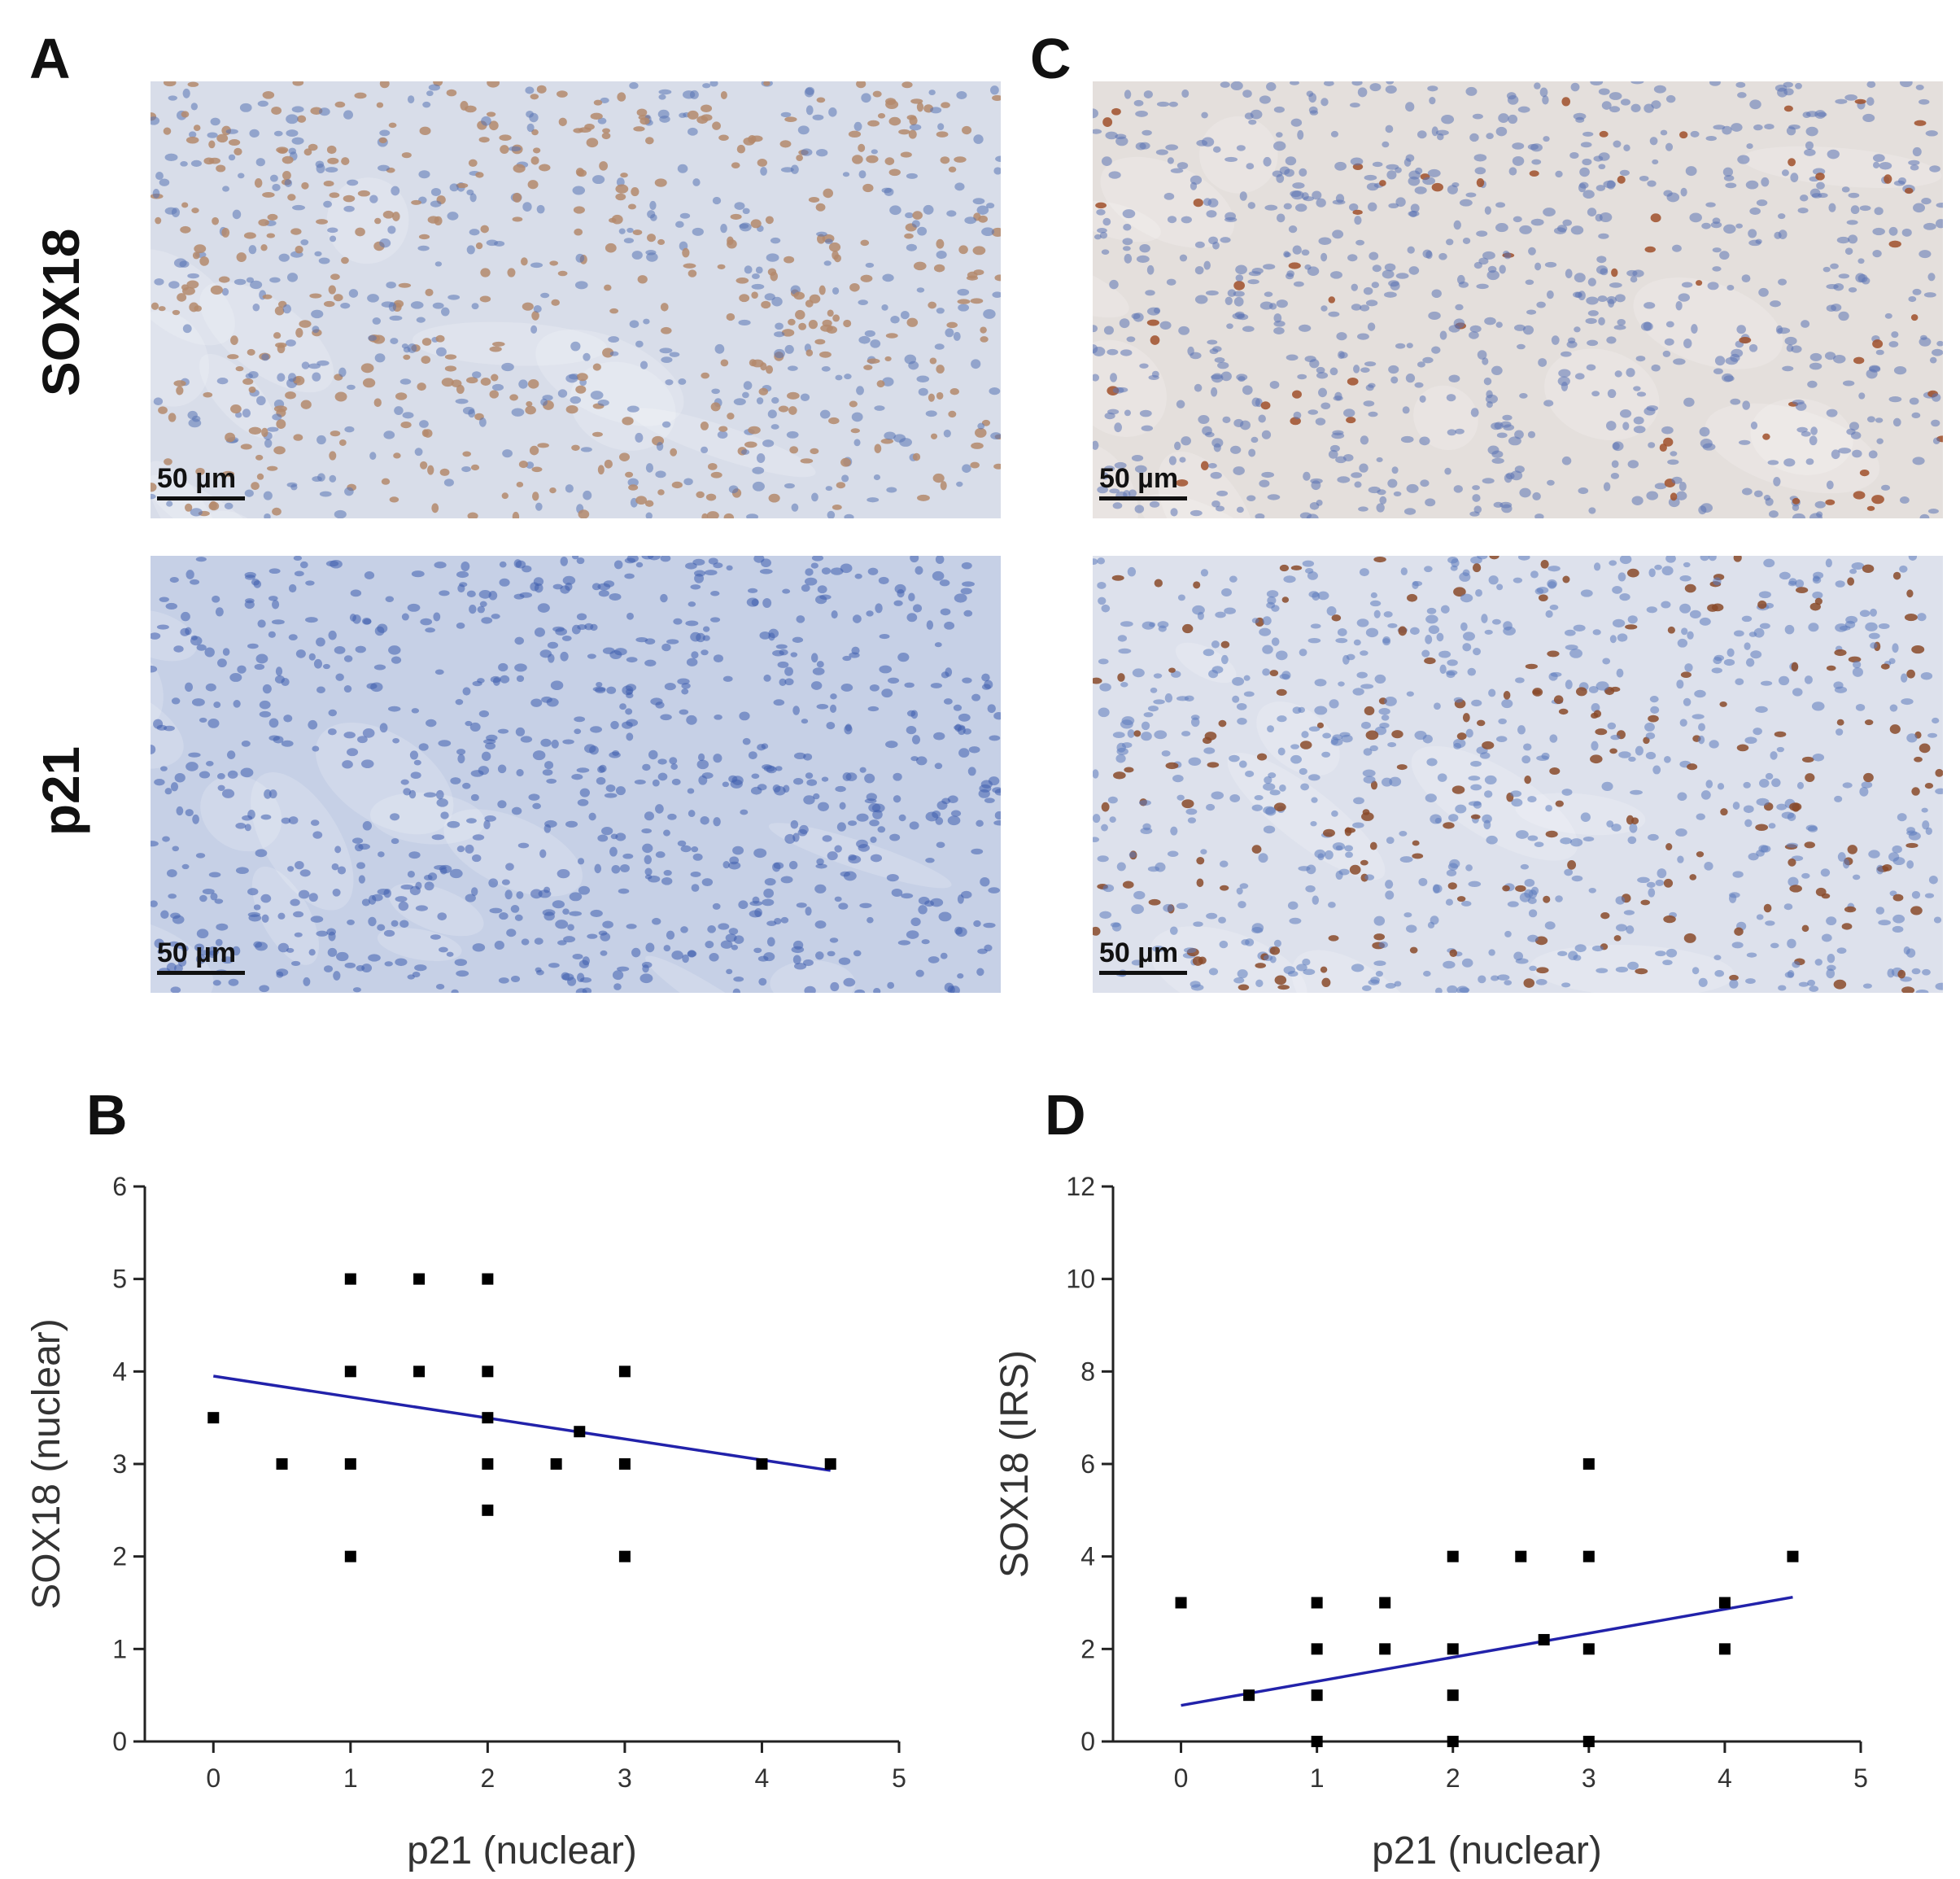 Image resolution: width=1960 pixels, height=1879 pixels. What do you see at coordinates (1080, 1279) in the screenshot?
I see `y-tick-label: 10` at bounding box center [1080, 1279].